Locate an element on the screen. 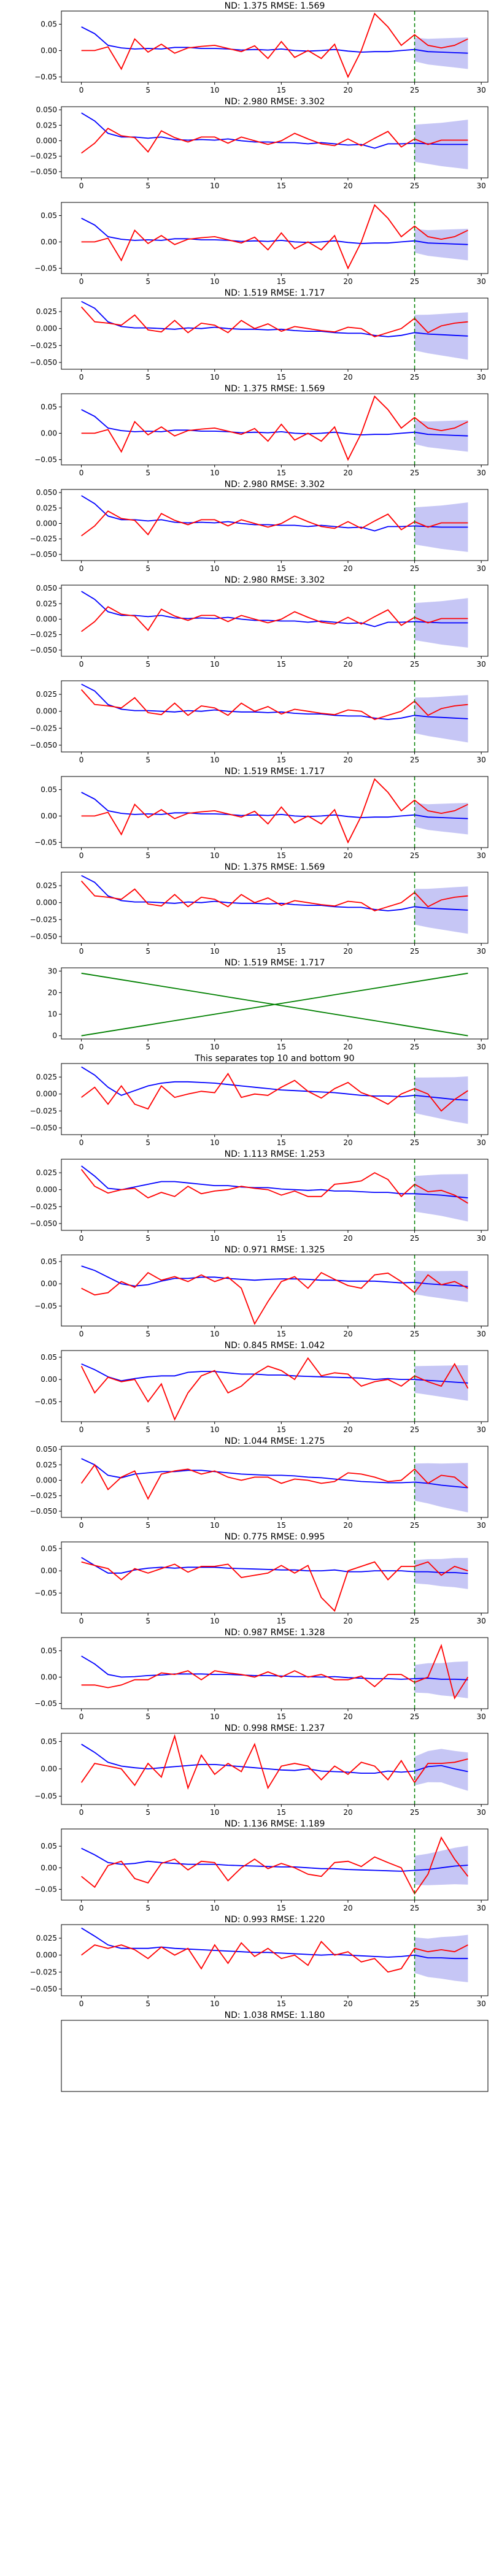  y-tick-label: 10 is located at coordinates (52, 1014).